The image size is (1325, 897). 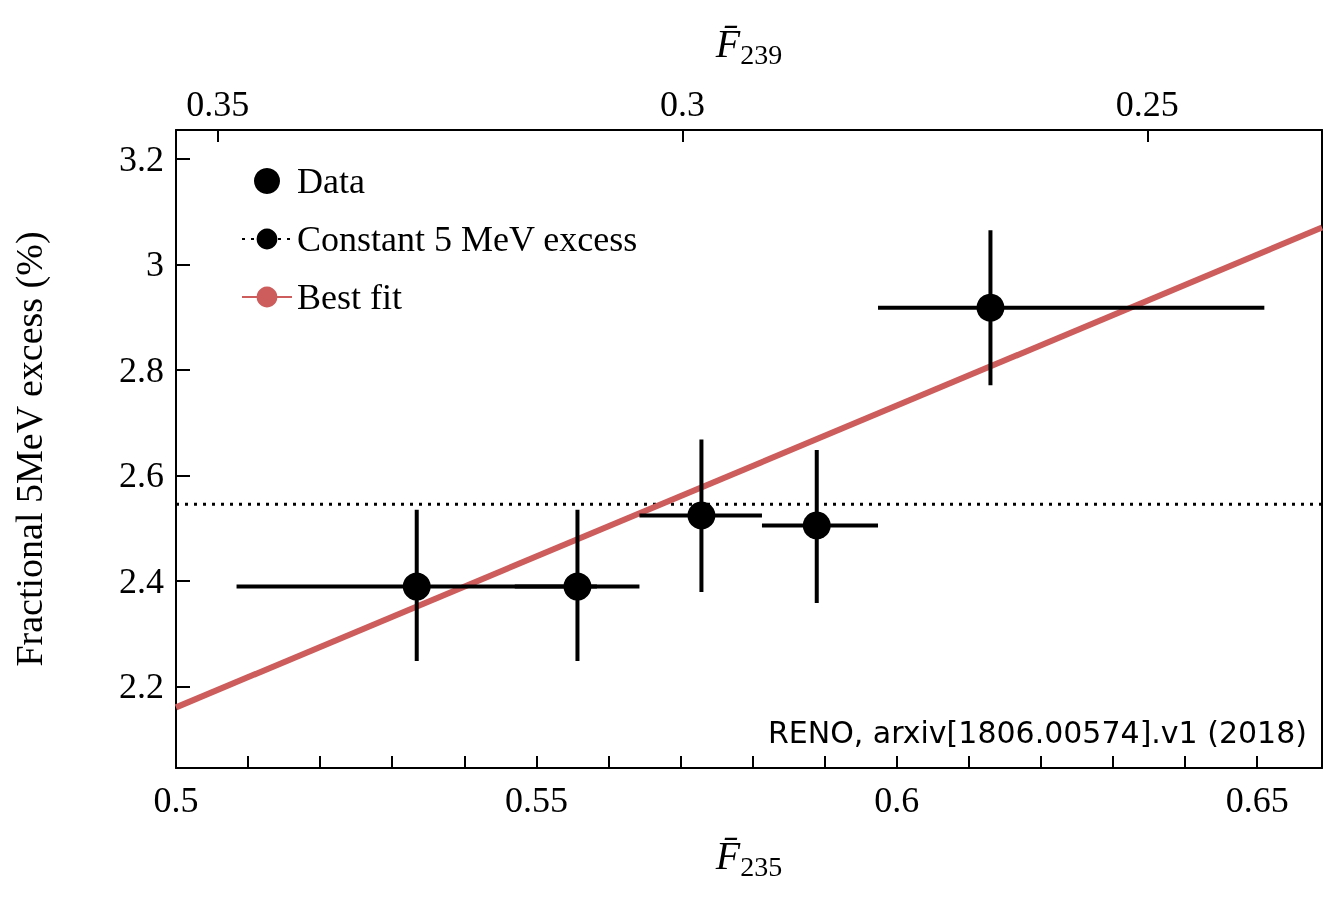 I want to click on y-tick-label: 2.6, so click(x=141, y=475).